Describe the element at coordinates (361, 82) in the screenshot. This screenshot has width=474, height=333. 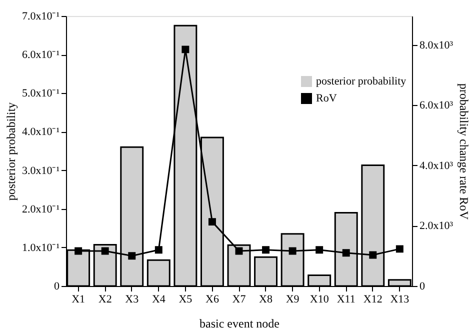
I see `legend-label: posterior probability` at that location.